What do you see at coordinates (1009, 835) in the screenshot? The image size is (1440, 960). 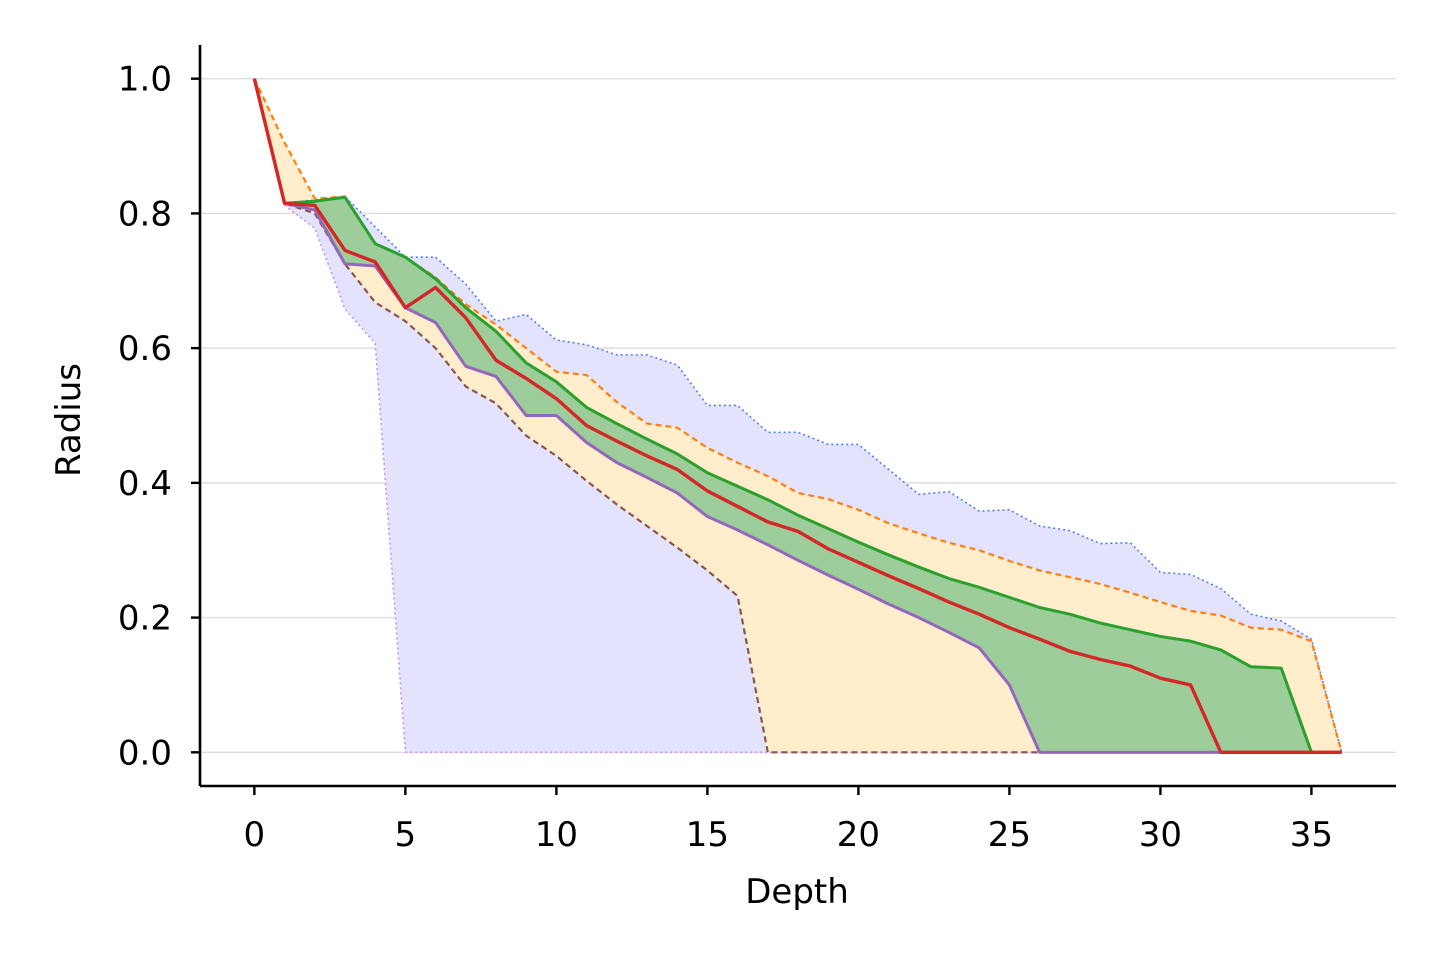 I see `x-tick-label: 25` at bounding box center [1009, 835].